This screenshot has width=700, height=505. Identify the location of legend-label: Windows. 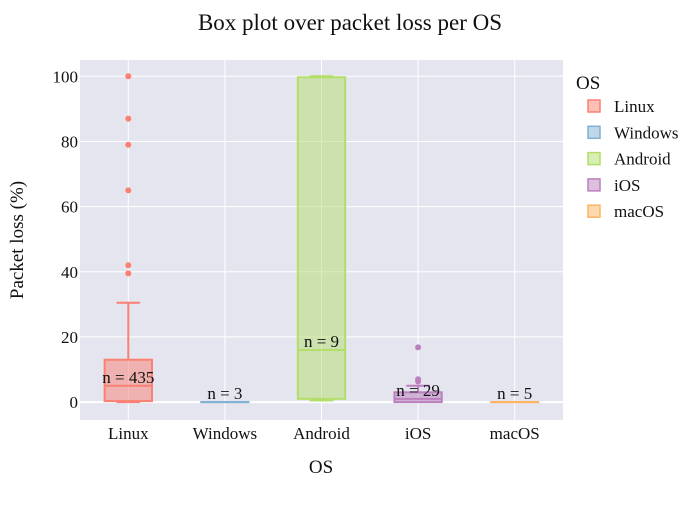
(646, 132).